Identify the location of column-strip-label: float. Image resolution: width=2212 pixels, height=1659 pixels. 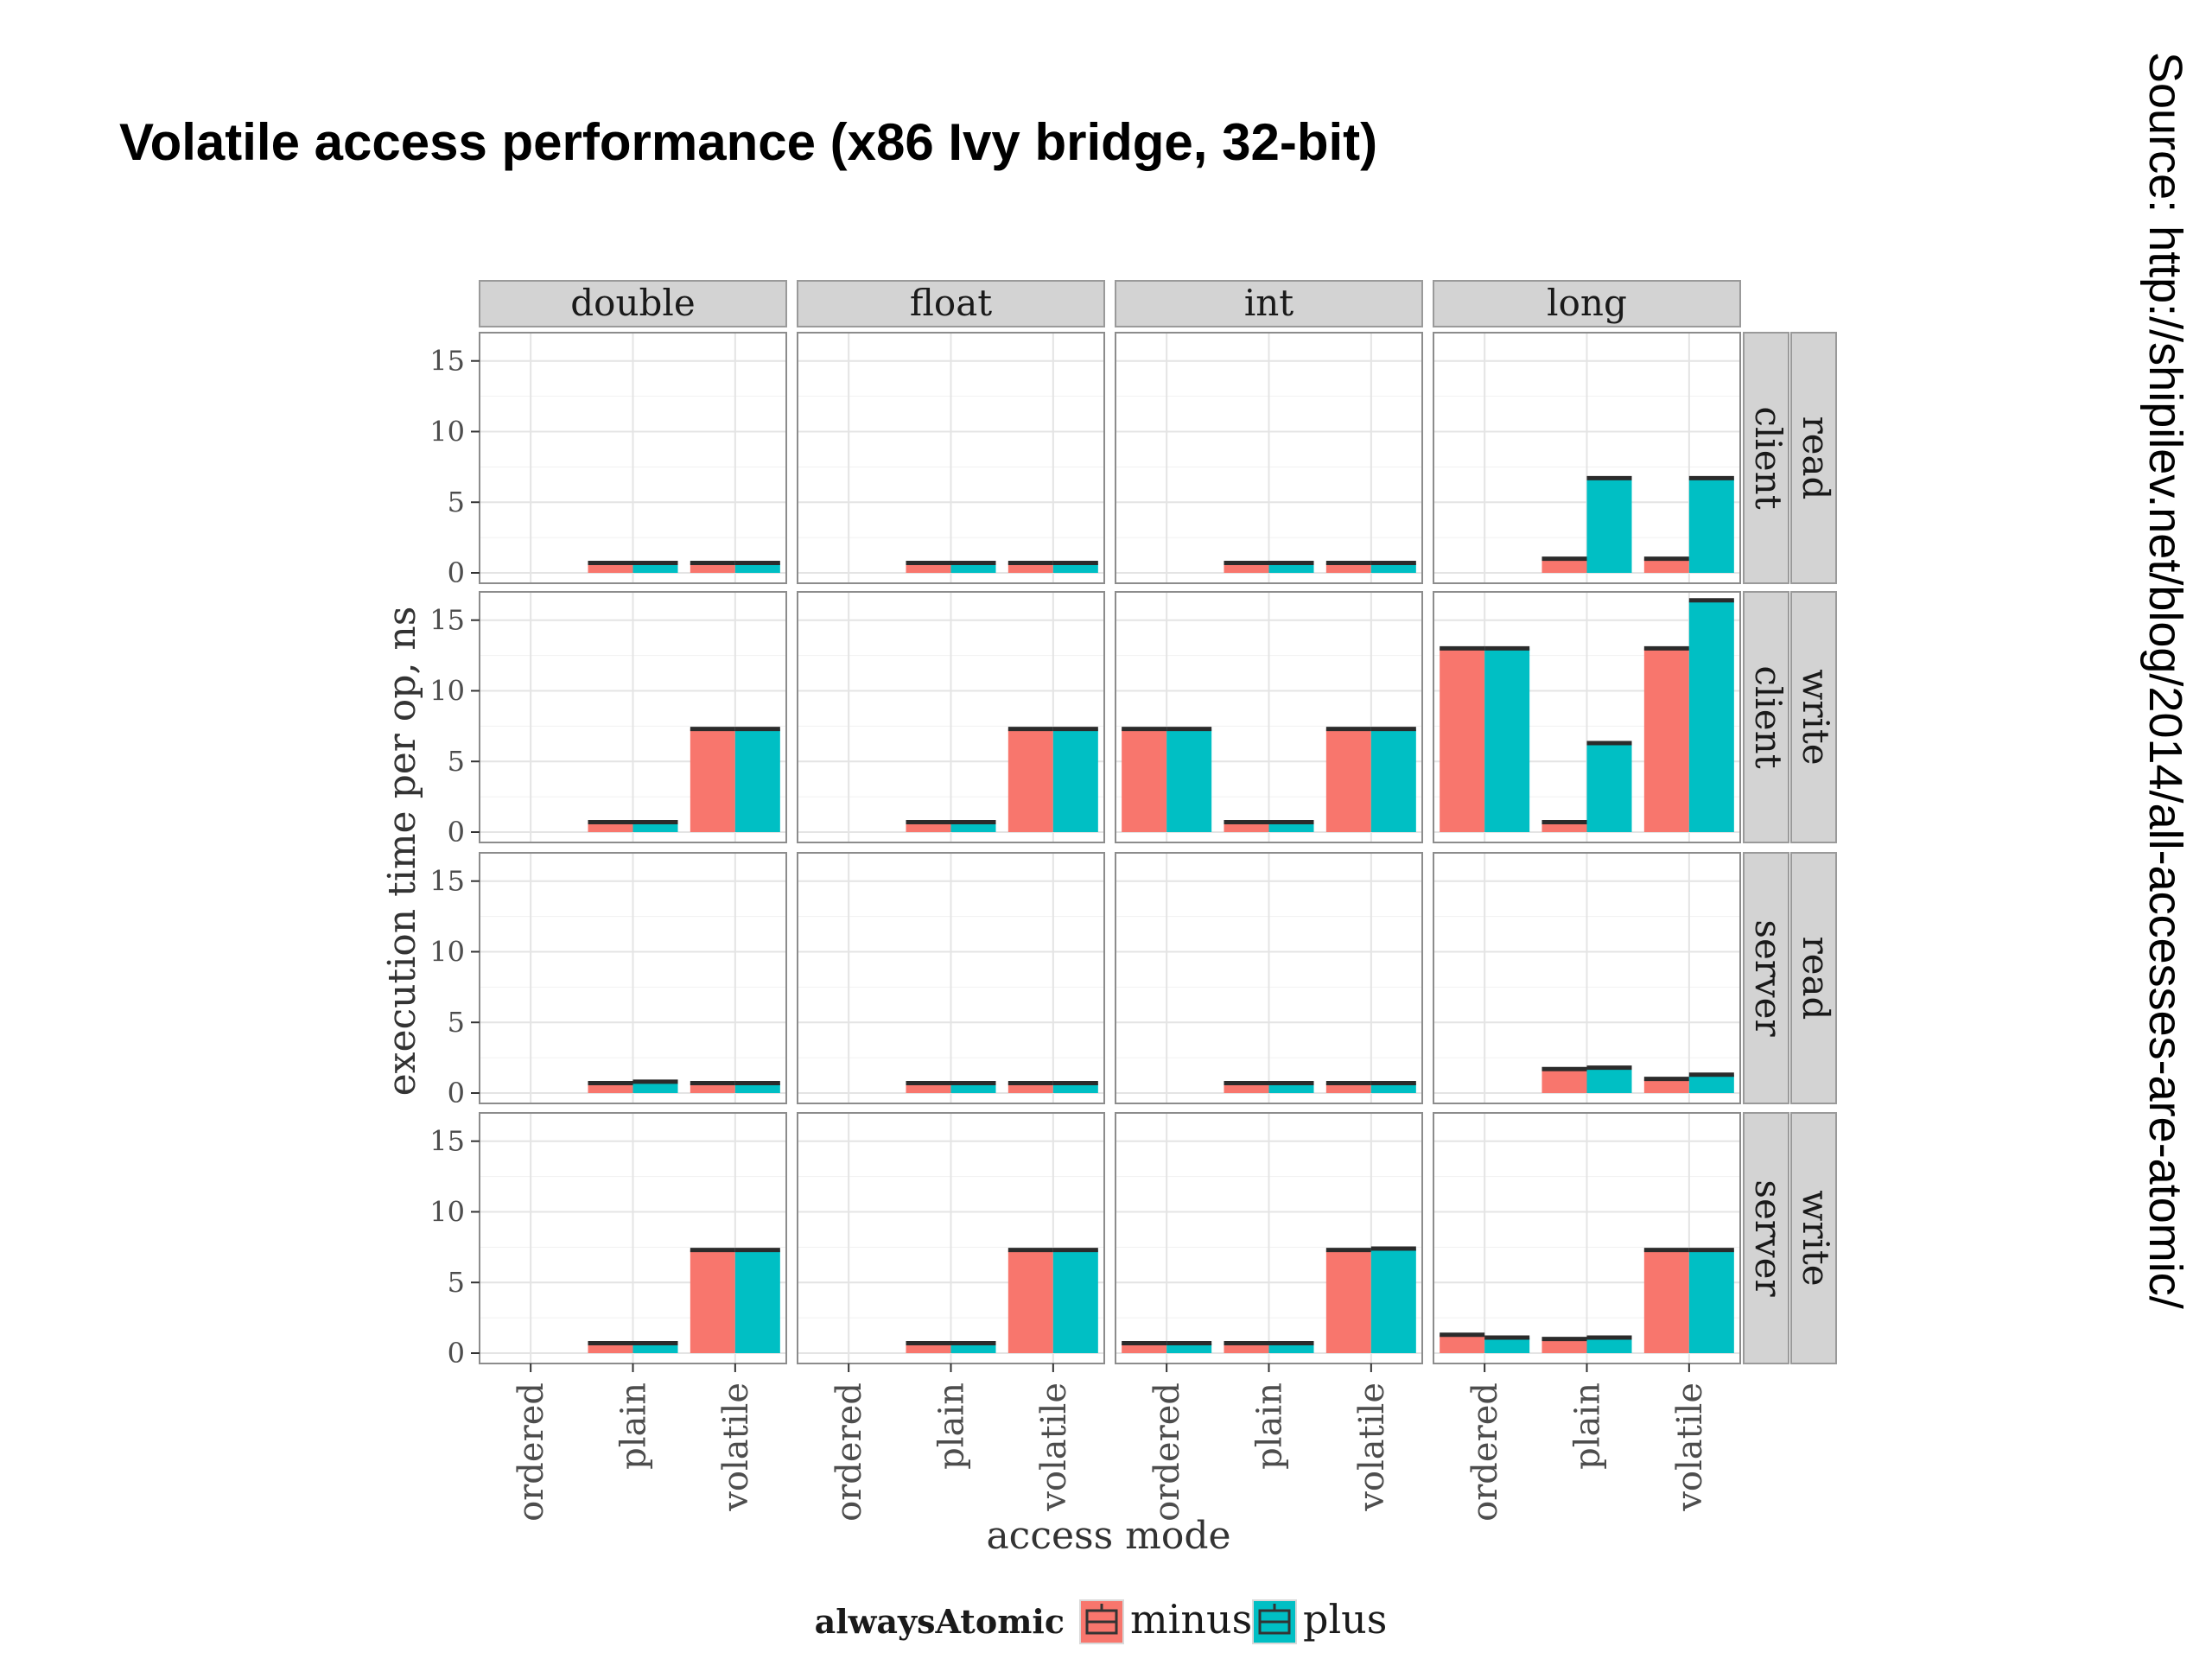
(951, 303).